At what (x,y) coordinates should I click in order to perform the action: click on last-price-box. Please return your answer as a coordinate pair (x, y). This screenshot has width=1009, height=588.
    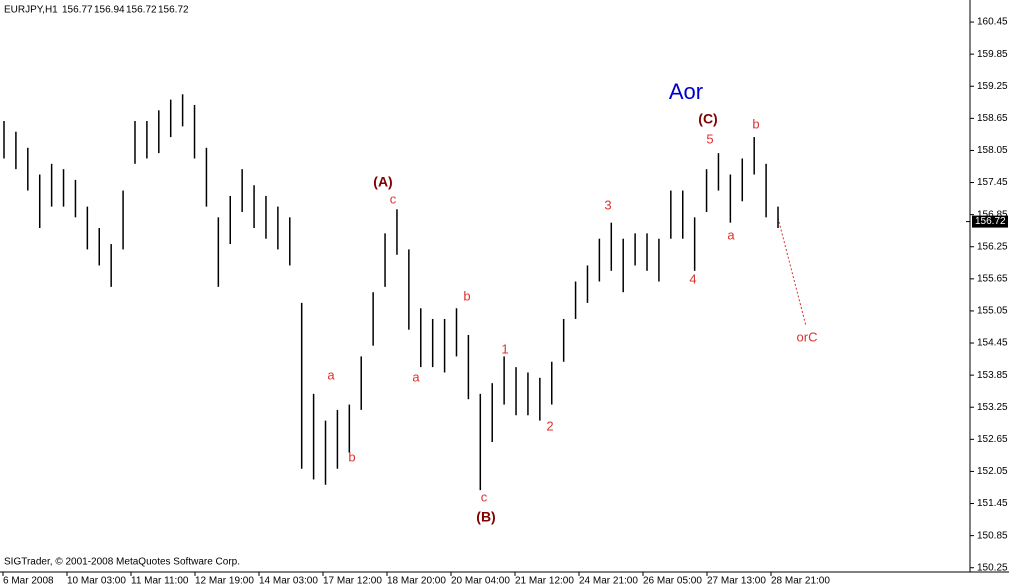
    Looking at the image, I should click on (990, 221).